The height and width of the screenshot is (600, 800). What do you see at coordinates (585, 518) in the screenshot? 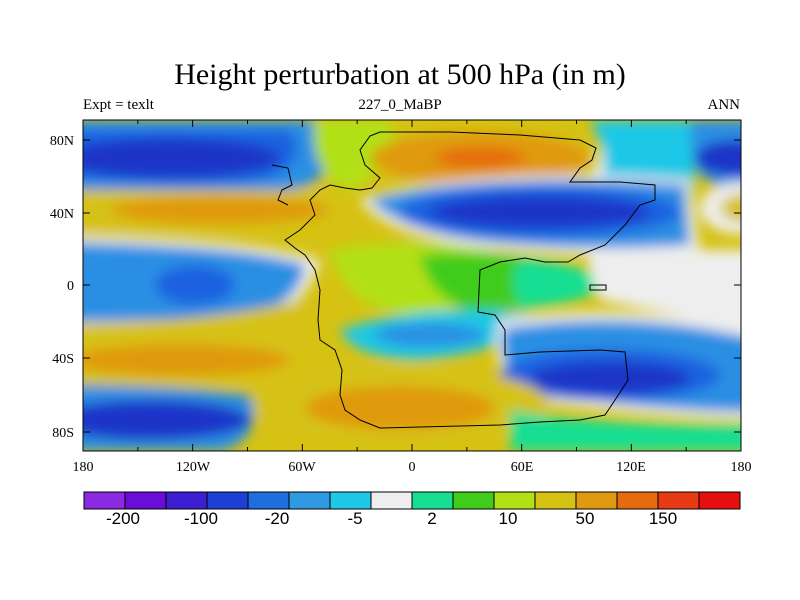
I see `colorbar-label: 50` at bounding box center [585, 518].